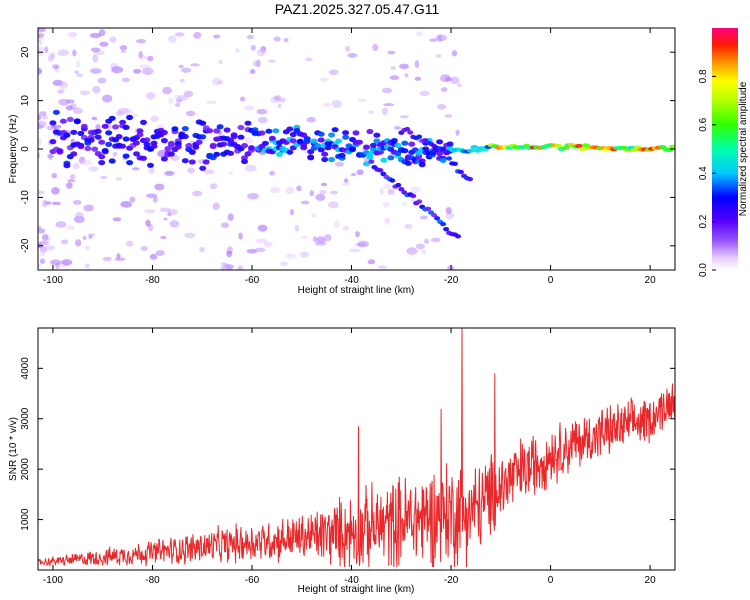 This screenshot has width=750, height=600. I want to click on spectrogram-x-tick-label: -20, so click(451, 280).